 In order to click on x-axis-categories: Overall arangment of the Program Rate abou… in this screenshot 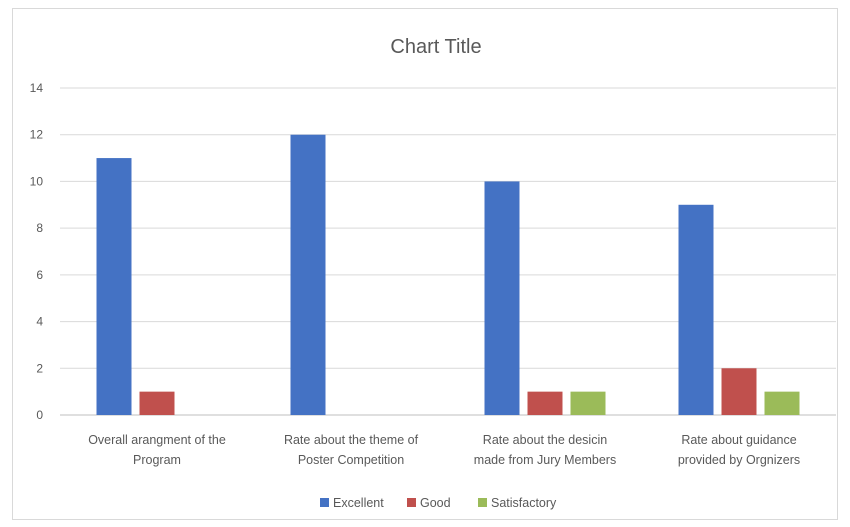, I will do `click(444, 450)`.